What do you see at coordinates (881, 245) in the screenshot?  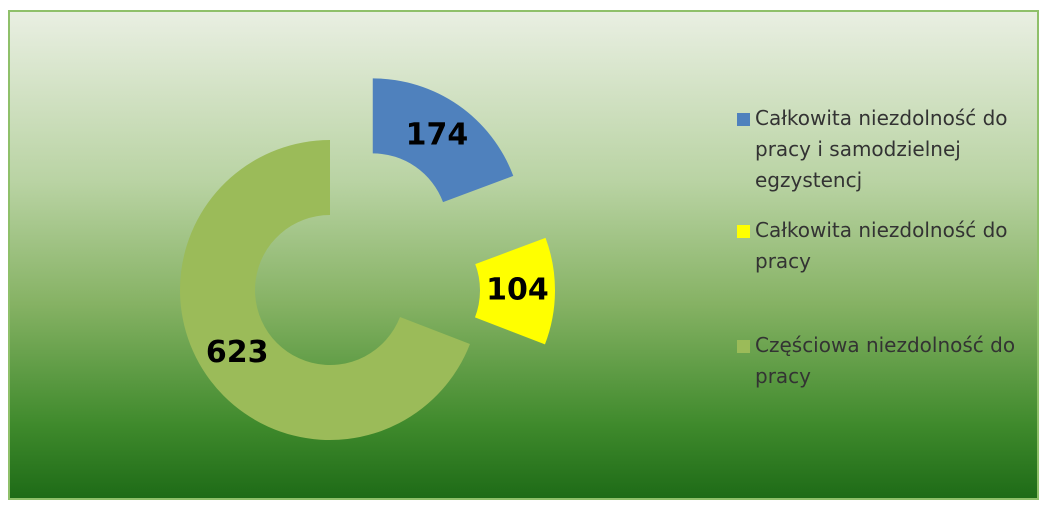 I see `legend-label: Całkowita niezdolność do pracy` at bounding box center [881, 245].